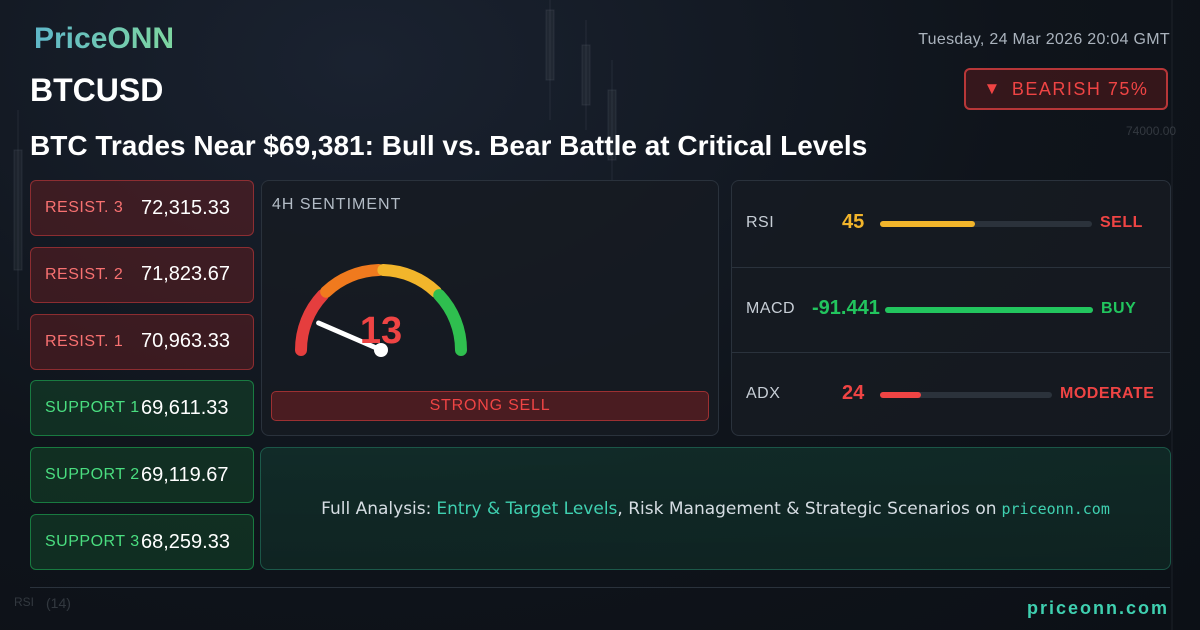  I want to click on level-box: SUPPORT 3 68,259.33, so click(142, 542).